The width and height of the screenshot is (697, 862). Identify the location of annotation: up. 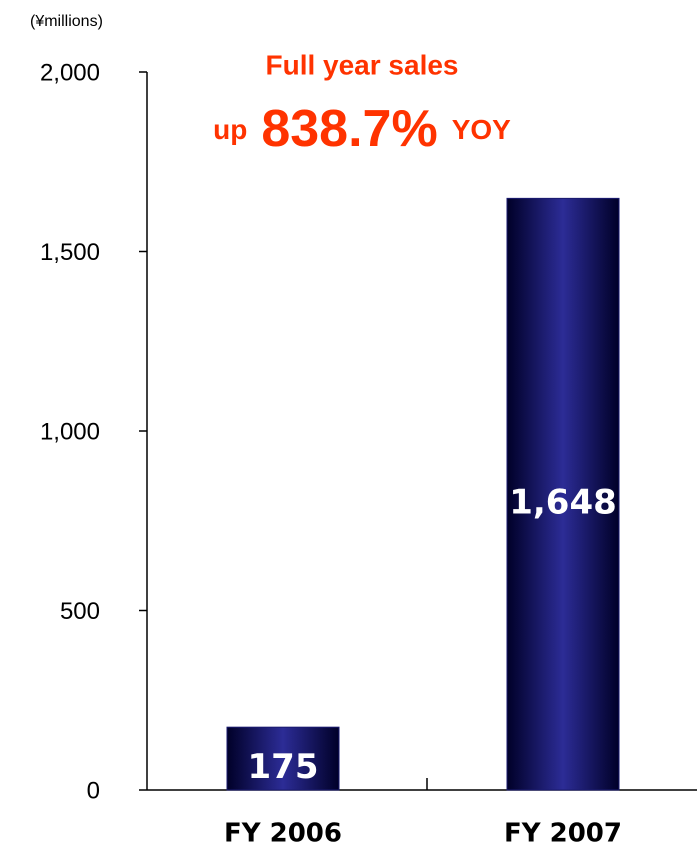
(230, 129).